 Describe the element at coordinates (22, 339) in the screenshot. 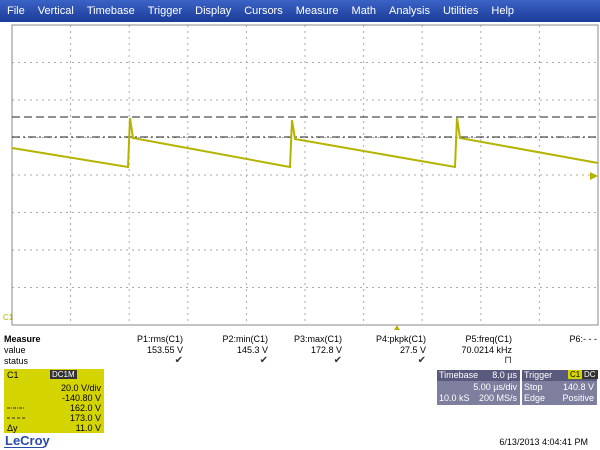

I see `measure-title: Measure` at that location.